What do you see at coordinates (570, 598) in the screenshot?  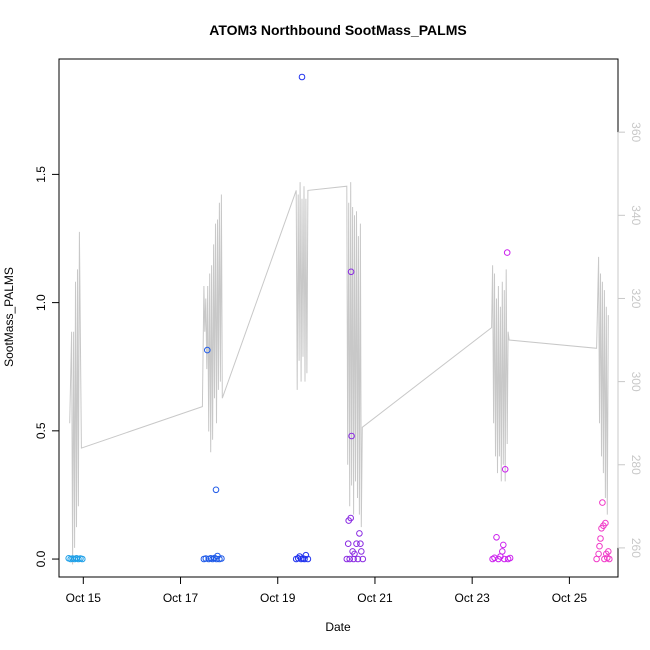 I see `x-tick-label: Oct 25` at bounding box center [570, 598].